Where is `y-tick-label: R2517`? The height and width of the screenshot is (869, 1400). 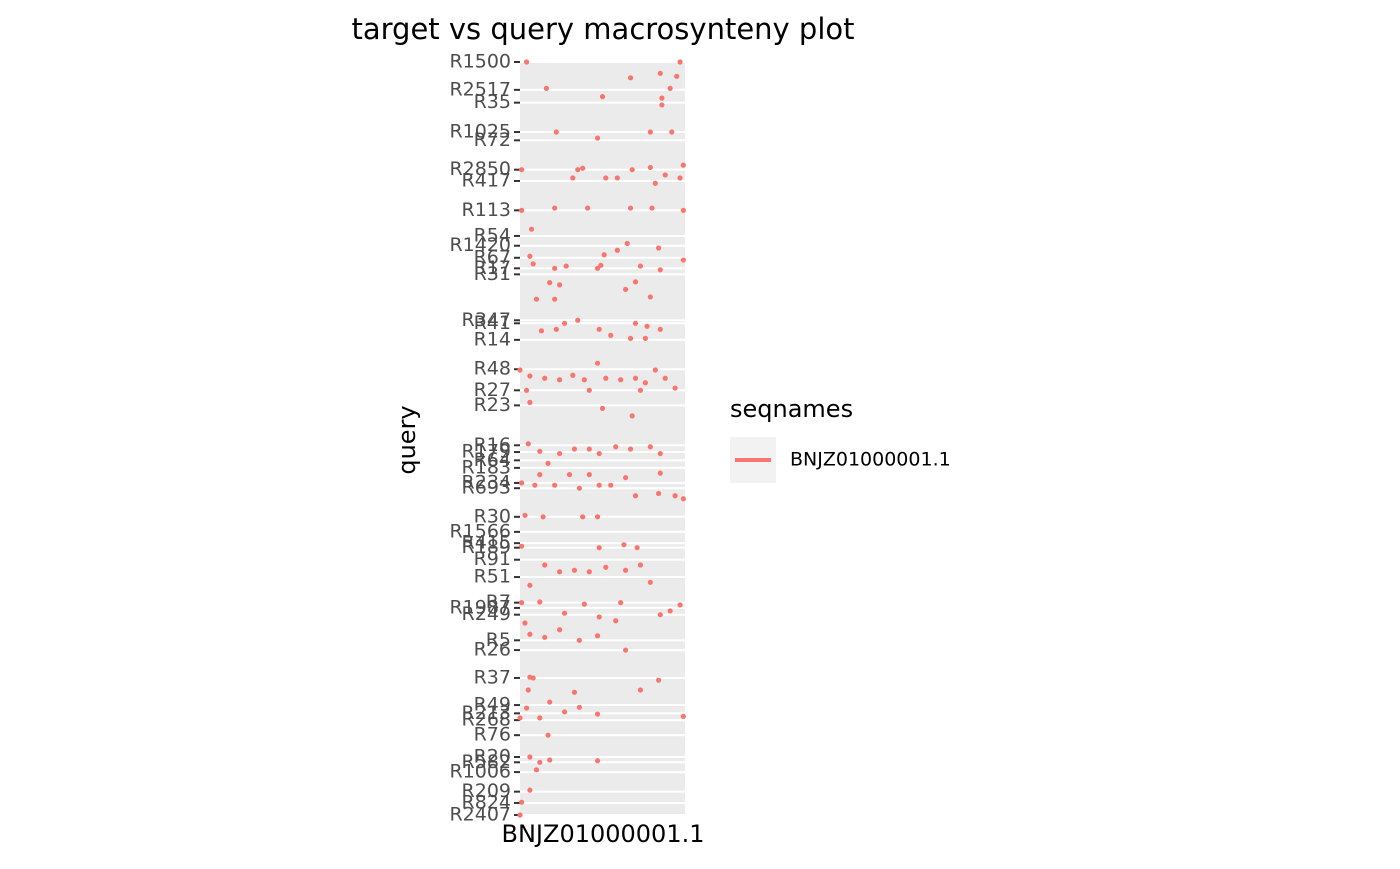
y-tick-label: R2517 is located at coordinates (480, 89).